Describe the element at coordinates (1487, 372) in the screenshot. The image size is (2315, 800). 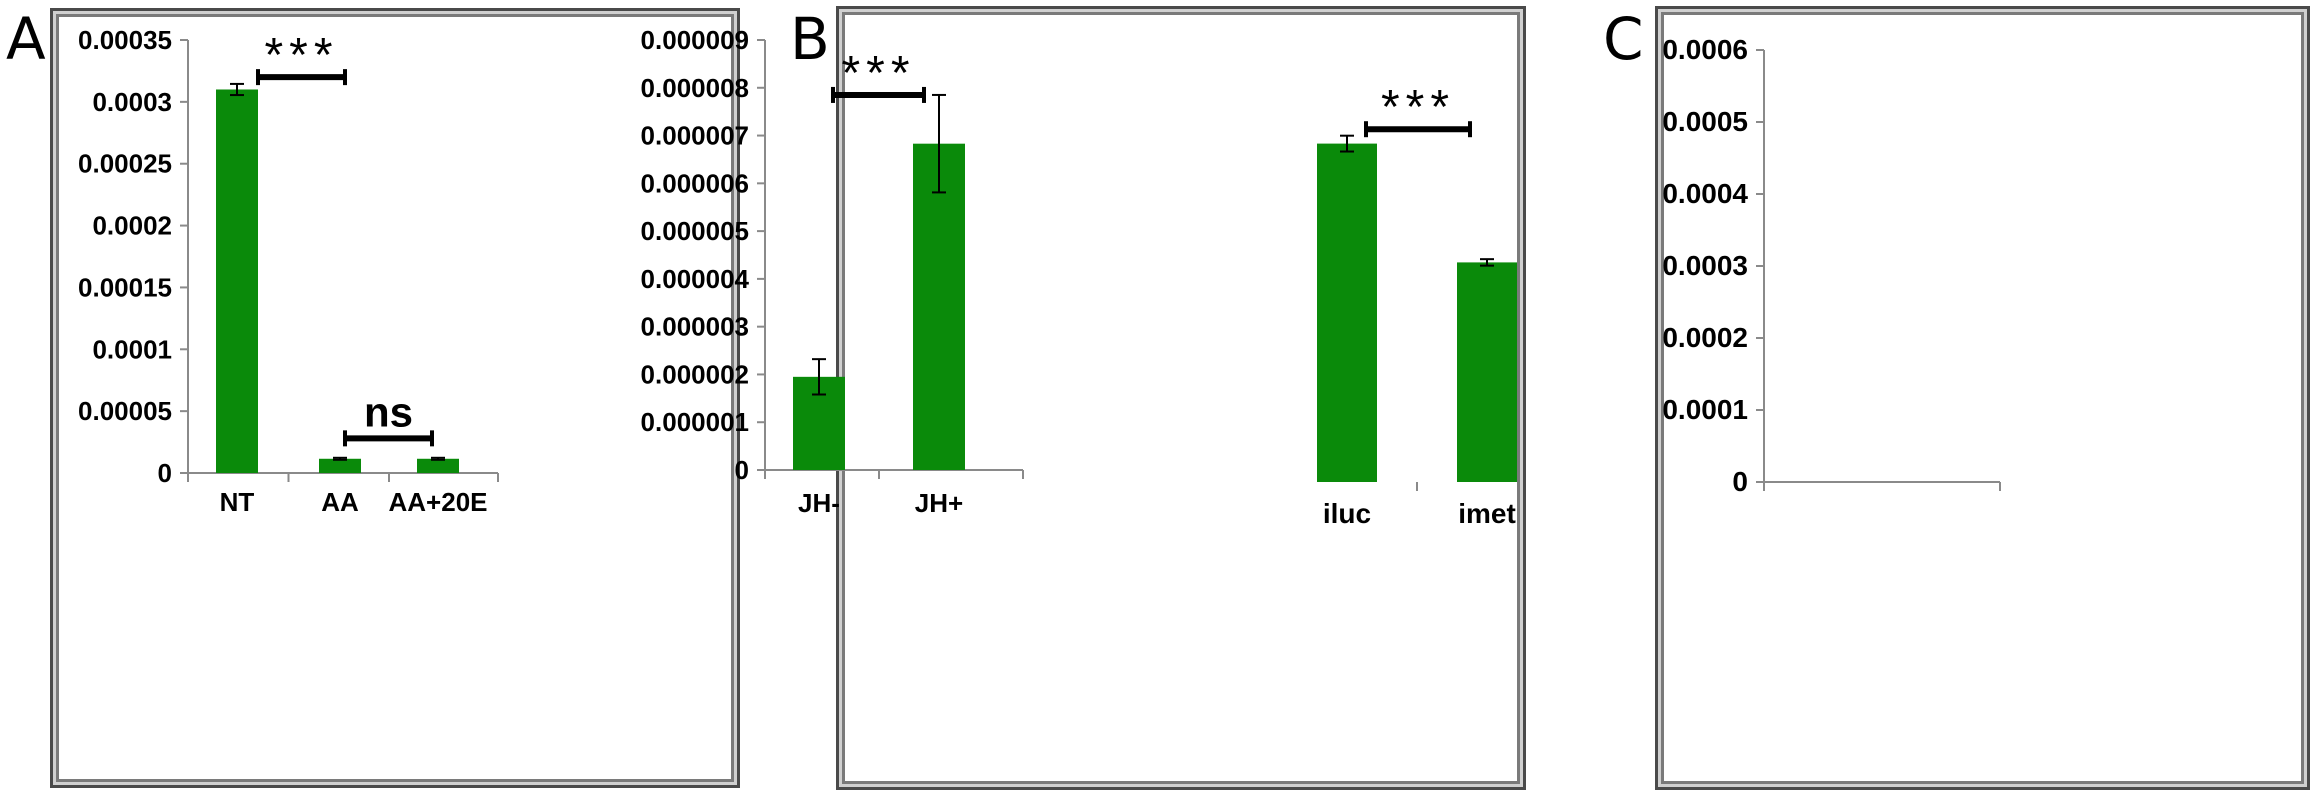
I see `bar-c-imet` at that location.